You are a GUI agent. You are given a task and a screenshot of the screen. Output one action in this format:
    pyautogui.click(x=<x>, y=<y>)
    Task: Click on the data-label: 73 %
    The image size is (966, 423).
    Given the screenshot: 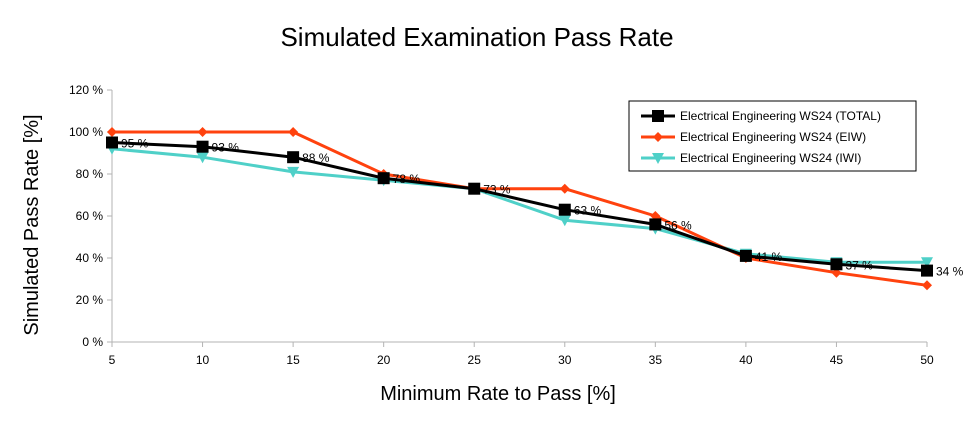 What is the action you would take?
    pyautogui.click(x=497, y=190)
    